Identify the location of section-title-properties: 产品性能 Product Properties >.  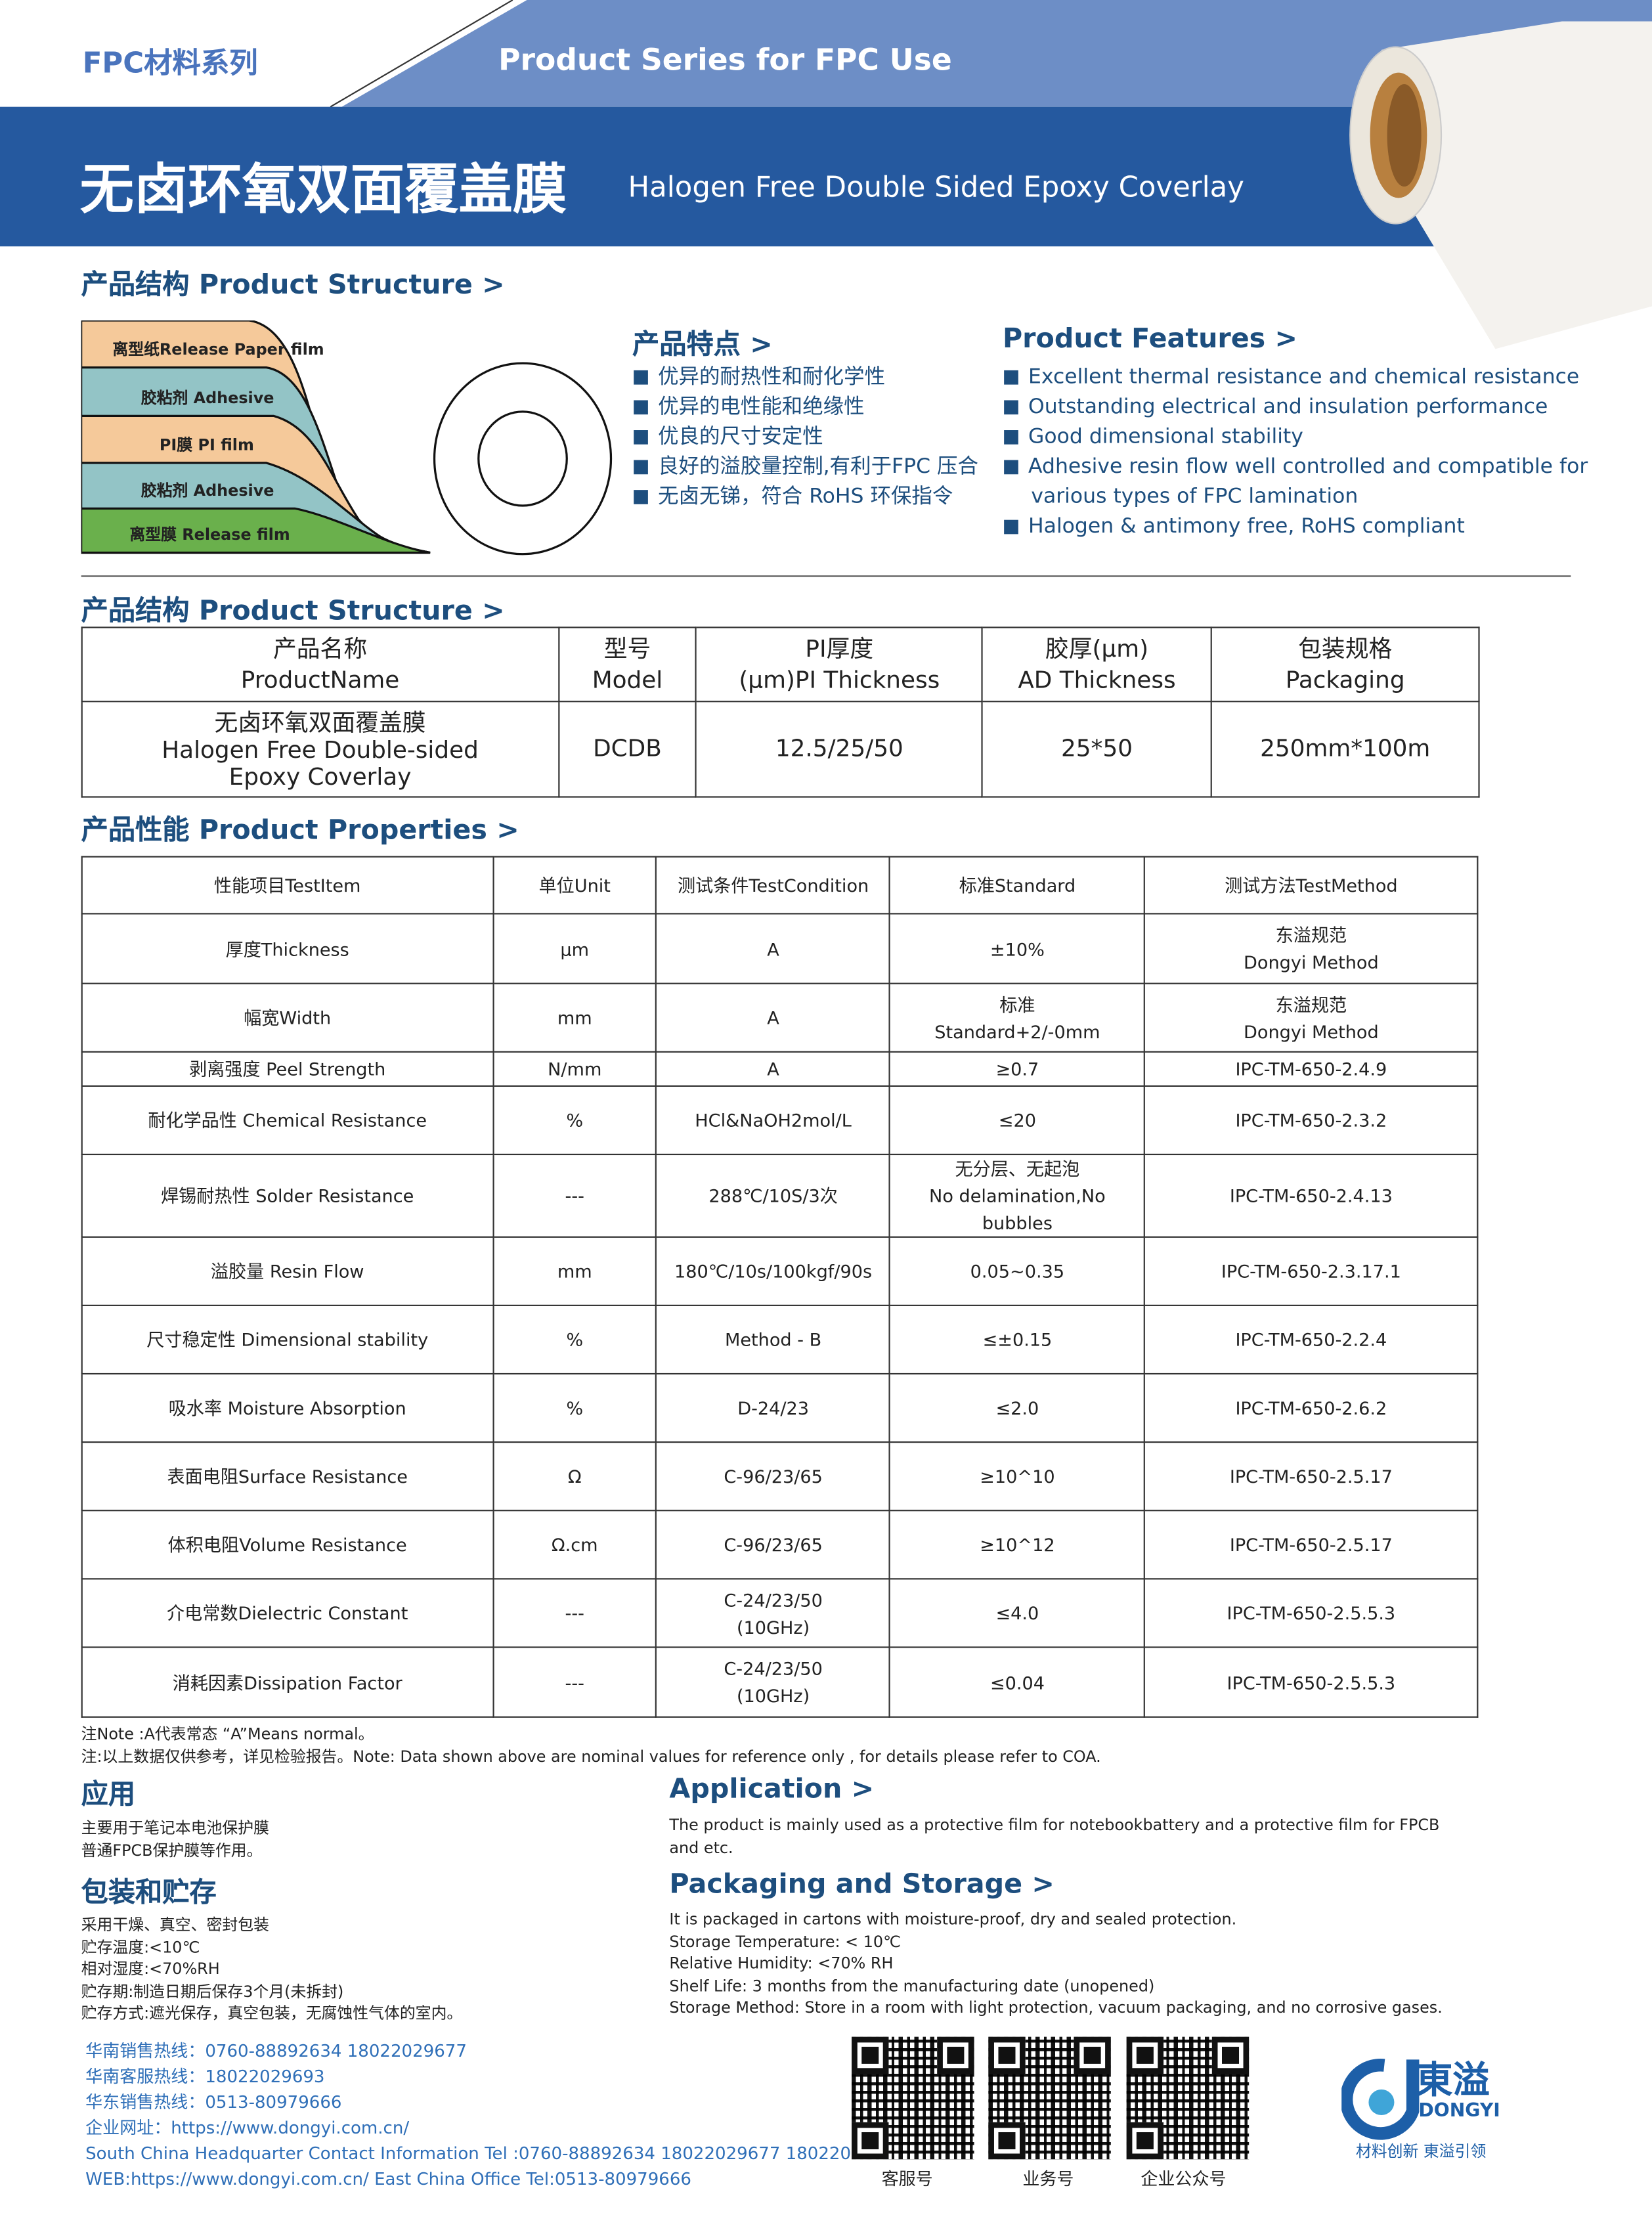
(300, 830).